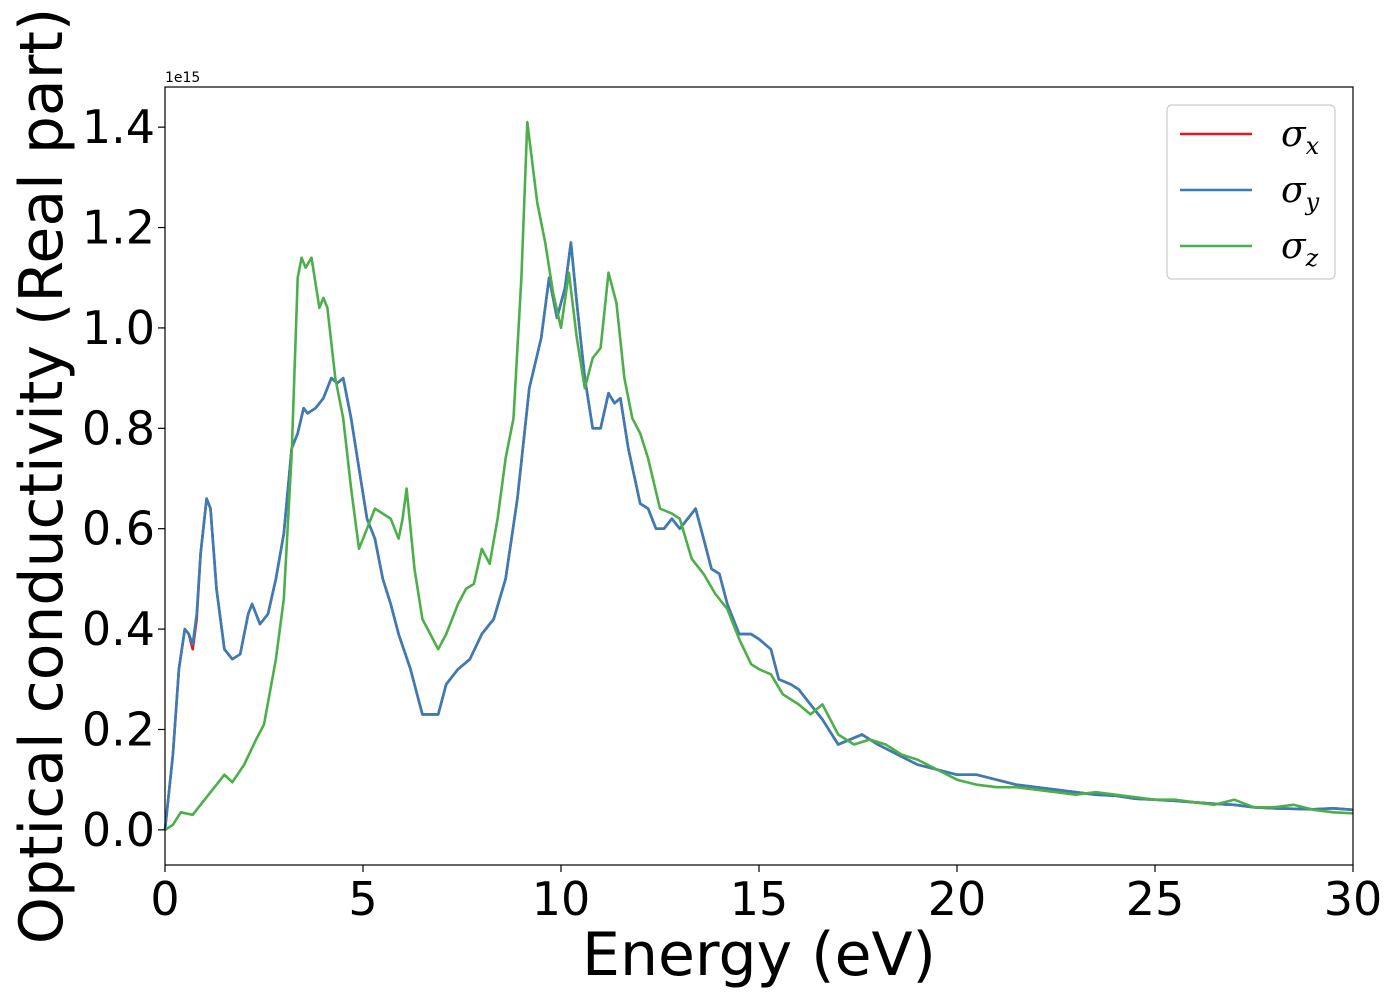  I want to click on y-tick-label: 0.2, so click(118, 729).